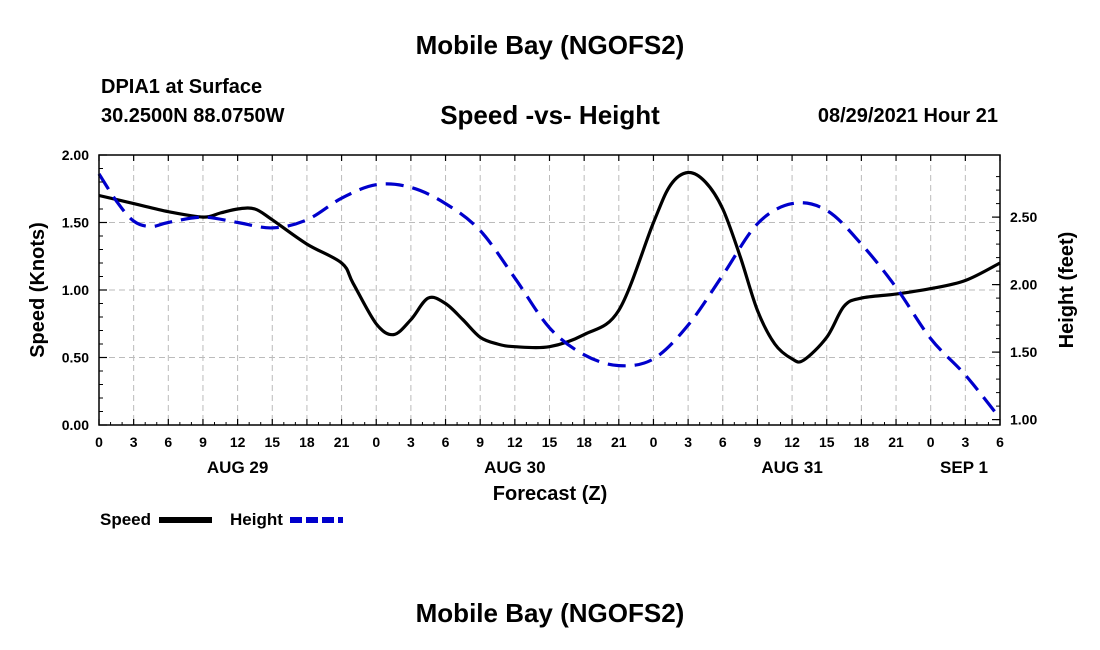 Image resolution: width=1100 pixels, height=650 pixels. What do you see at coordinates (221, 519) in the screenshot?
I see `legend: Speed Height` at bounding box center [221, 519].